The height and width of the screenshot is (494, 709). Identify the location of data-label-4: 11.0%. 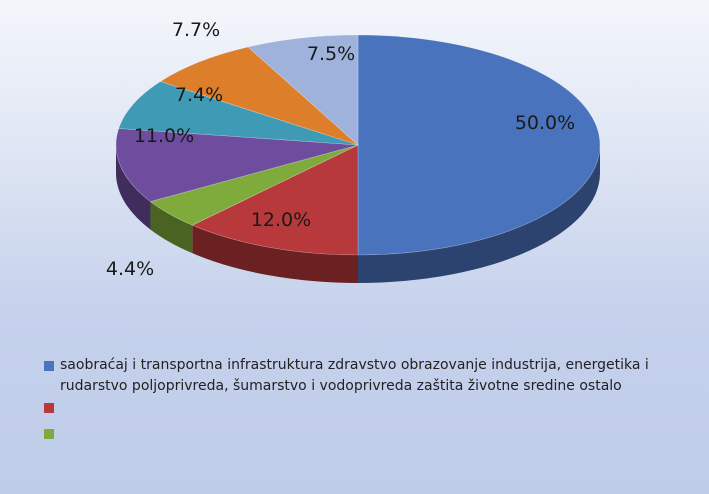
(164, 136).